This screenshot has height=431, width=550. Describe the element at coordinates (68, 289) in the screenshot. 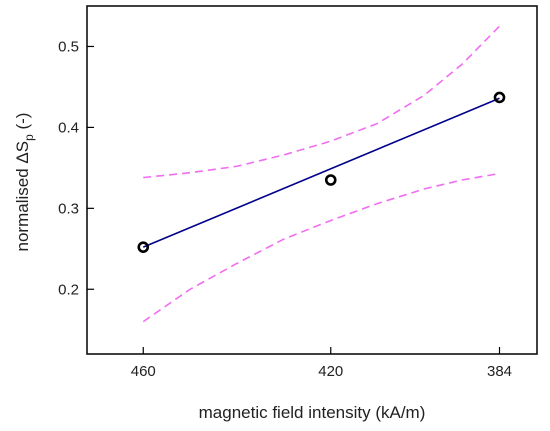

I see `y-tick-label-0: 0.2` at that location.